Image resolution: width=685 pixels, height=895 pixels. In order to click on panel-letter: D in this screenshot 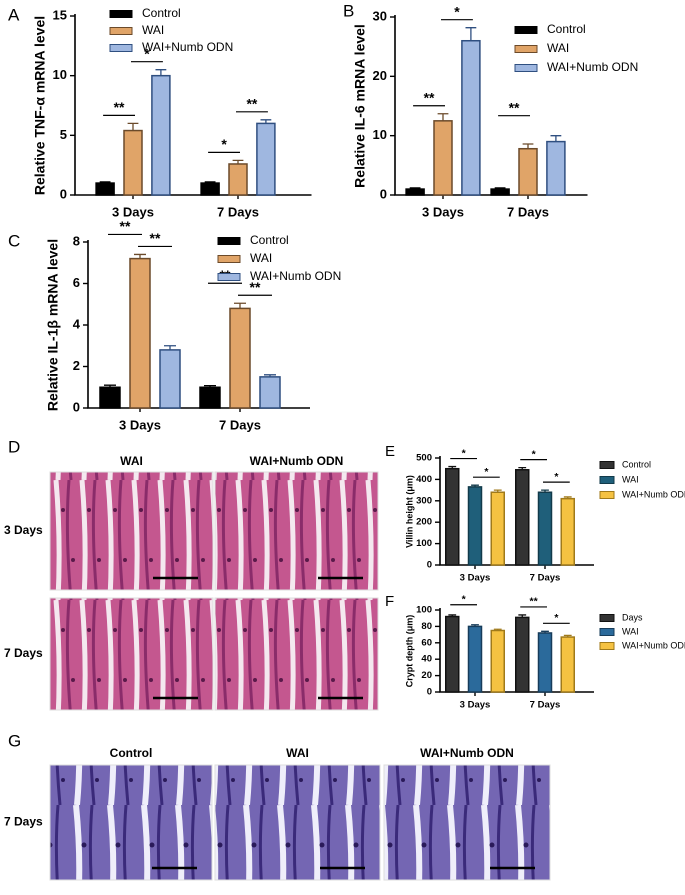, I will do `click(14, 446)`.